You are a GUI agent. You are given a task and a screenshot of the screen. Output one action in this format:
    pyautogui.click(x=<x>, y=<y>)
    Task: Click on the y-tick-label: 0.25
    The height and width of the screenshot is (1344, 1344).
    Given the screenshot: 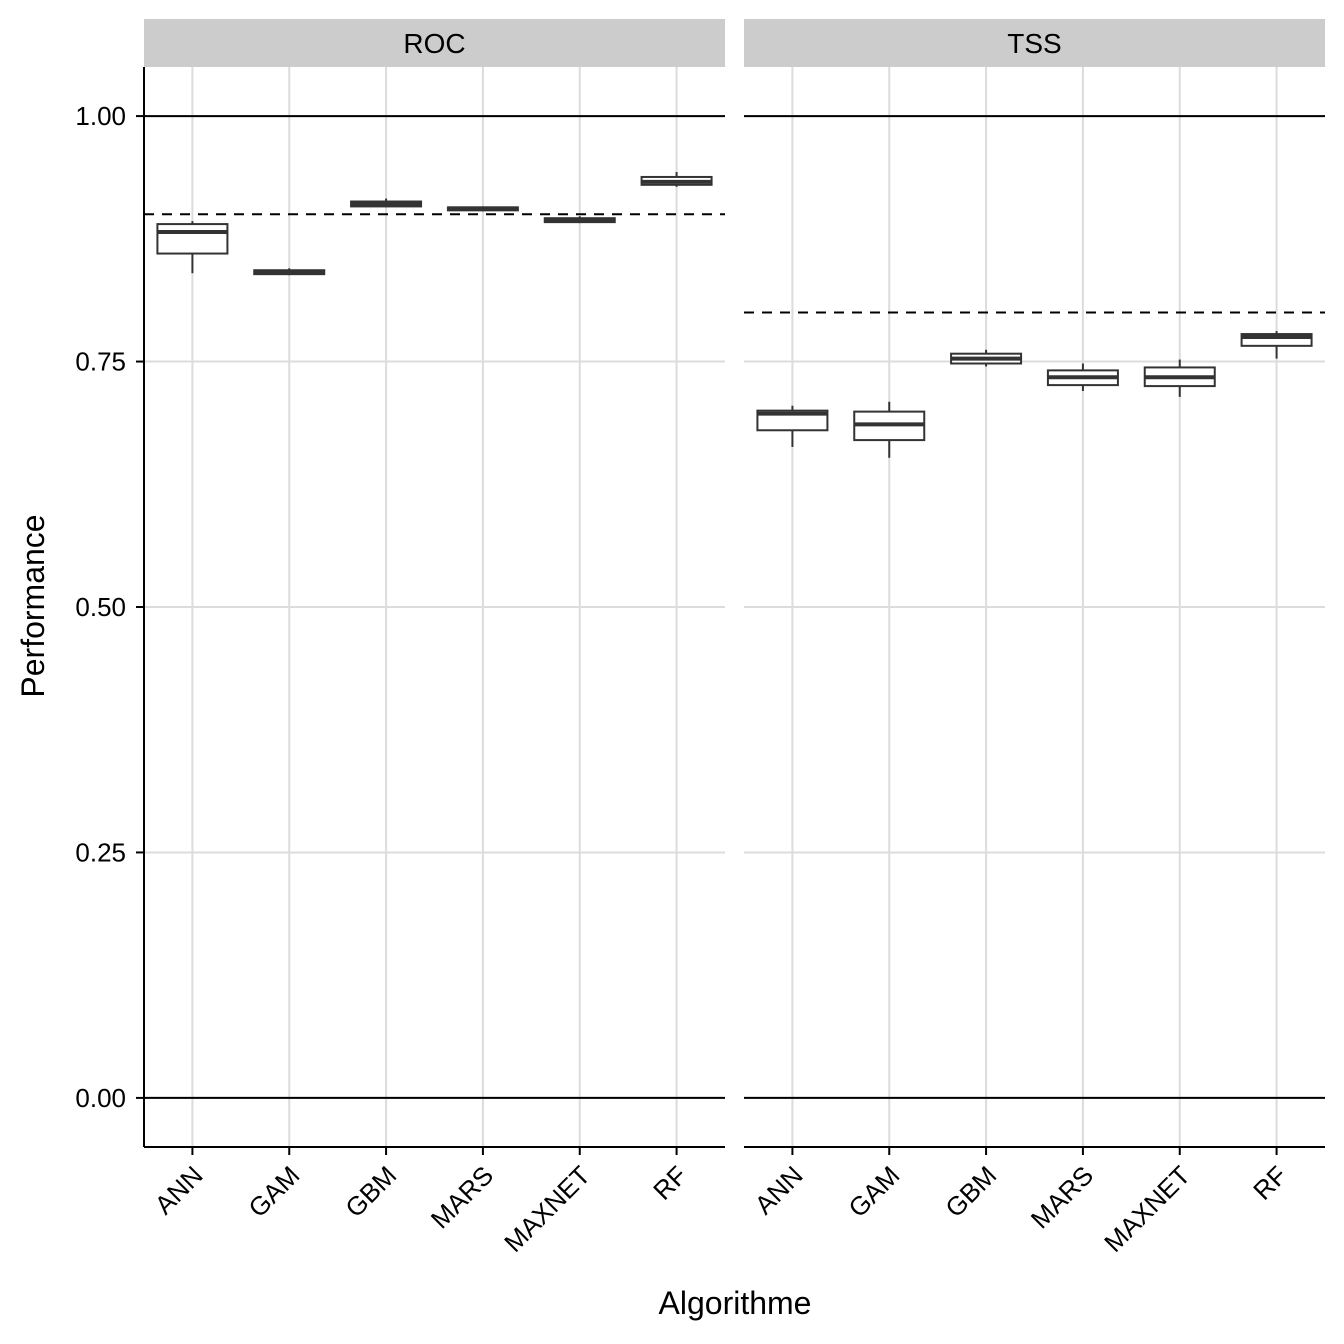 What is the action you would take?
    pyautogui.click(x=100, y=852)
    